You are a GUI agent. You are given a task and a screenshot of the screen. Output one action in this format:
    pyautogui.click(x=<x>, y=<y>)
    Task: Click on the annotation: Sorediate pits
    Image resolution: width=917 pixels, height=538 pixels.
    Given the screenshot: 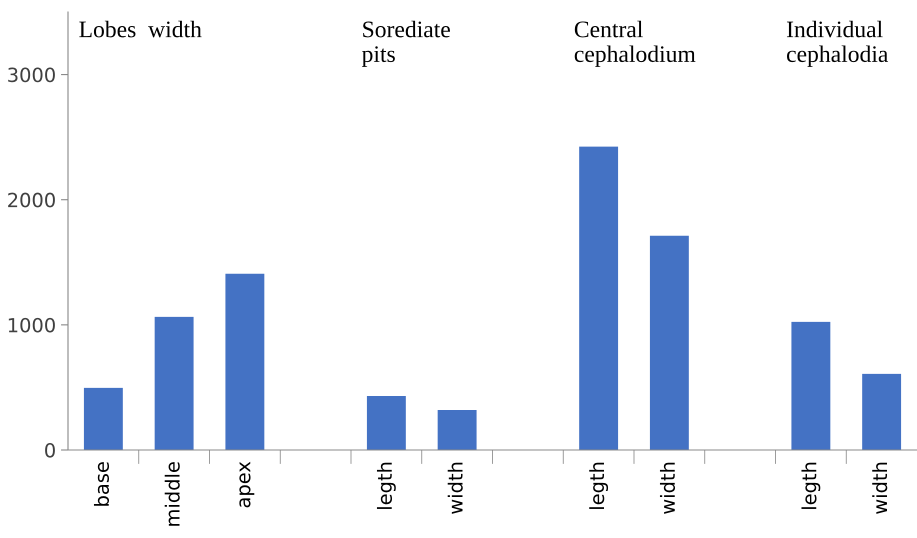 What is the action you would take?
    pyautogui.click(x=406, y=43)
    